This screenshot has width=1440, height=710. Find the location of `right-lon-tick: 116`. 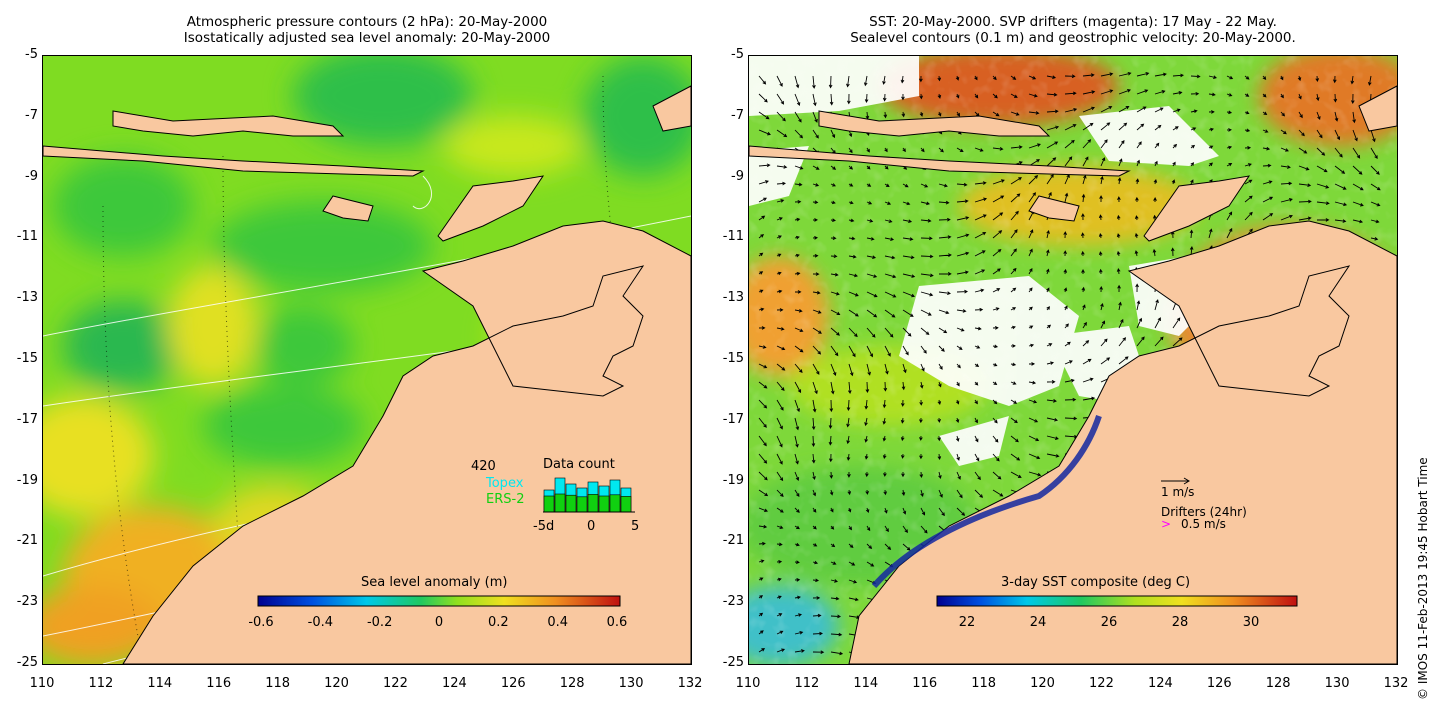

right-lon-tick: 116 is located at coordinates (925, 683).